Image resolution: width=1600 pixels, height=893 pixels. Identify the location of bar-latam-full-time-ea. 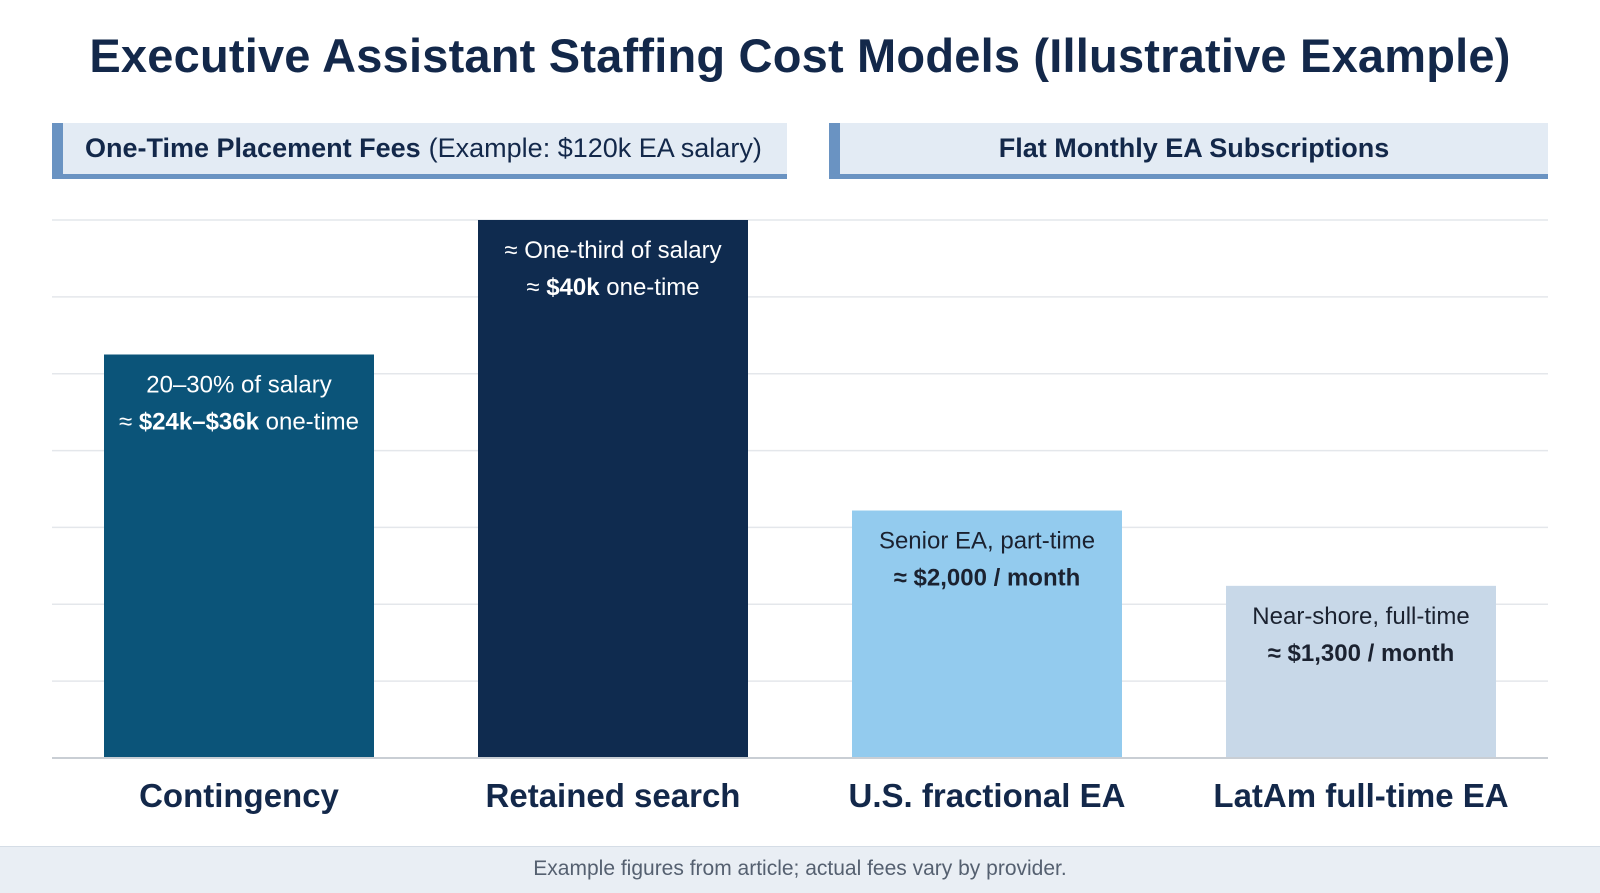
(1361, 671).